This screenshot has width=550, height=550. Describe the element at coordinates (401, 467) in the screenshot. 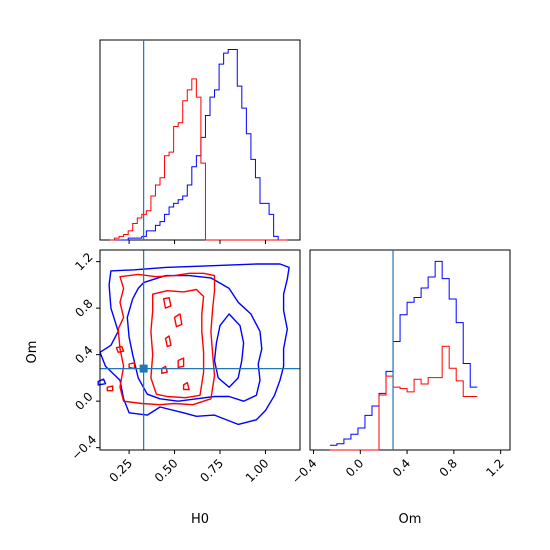

I see `tick-label-om-x: 0.4` at that location.